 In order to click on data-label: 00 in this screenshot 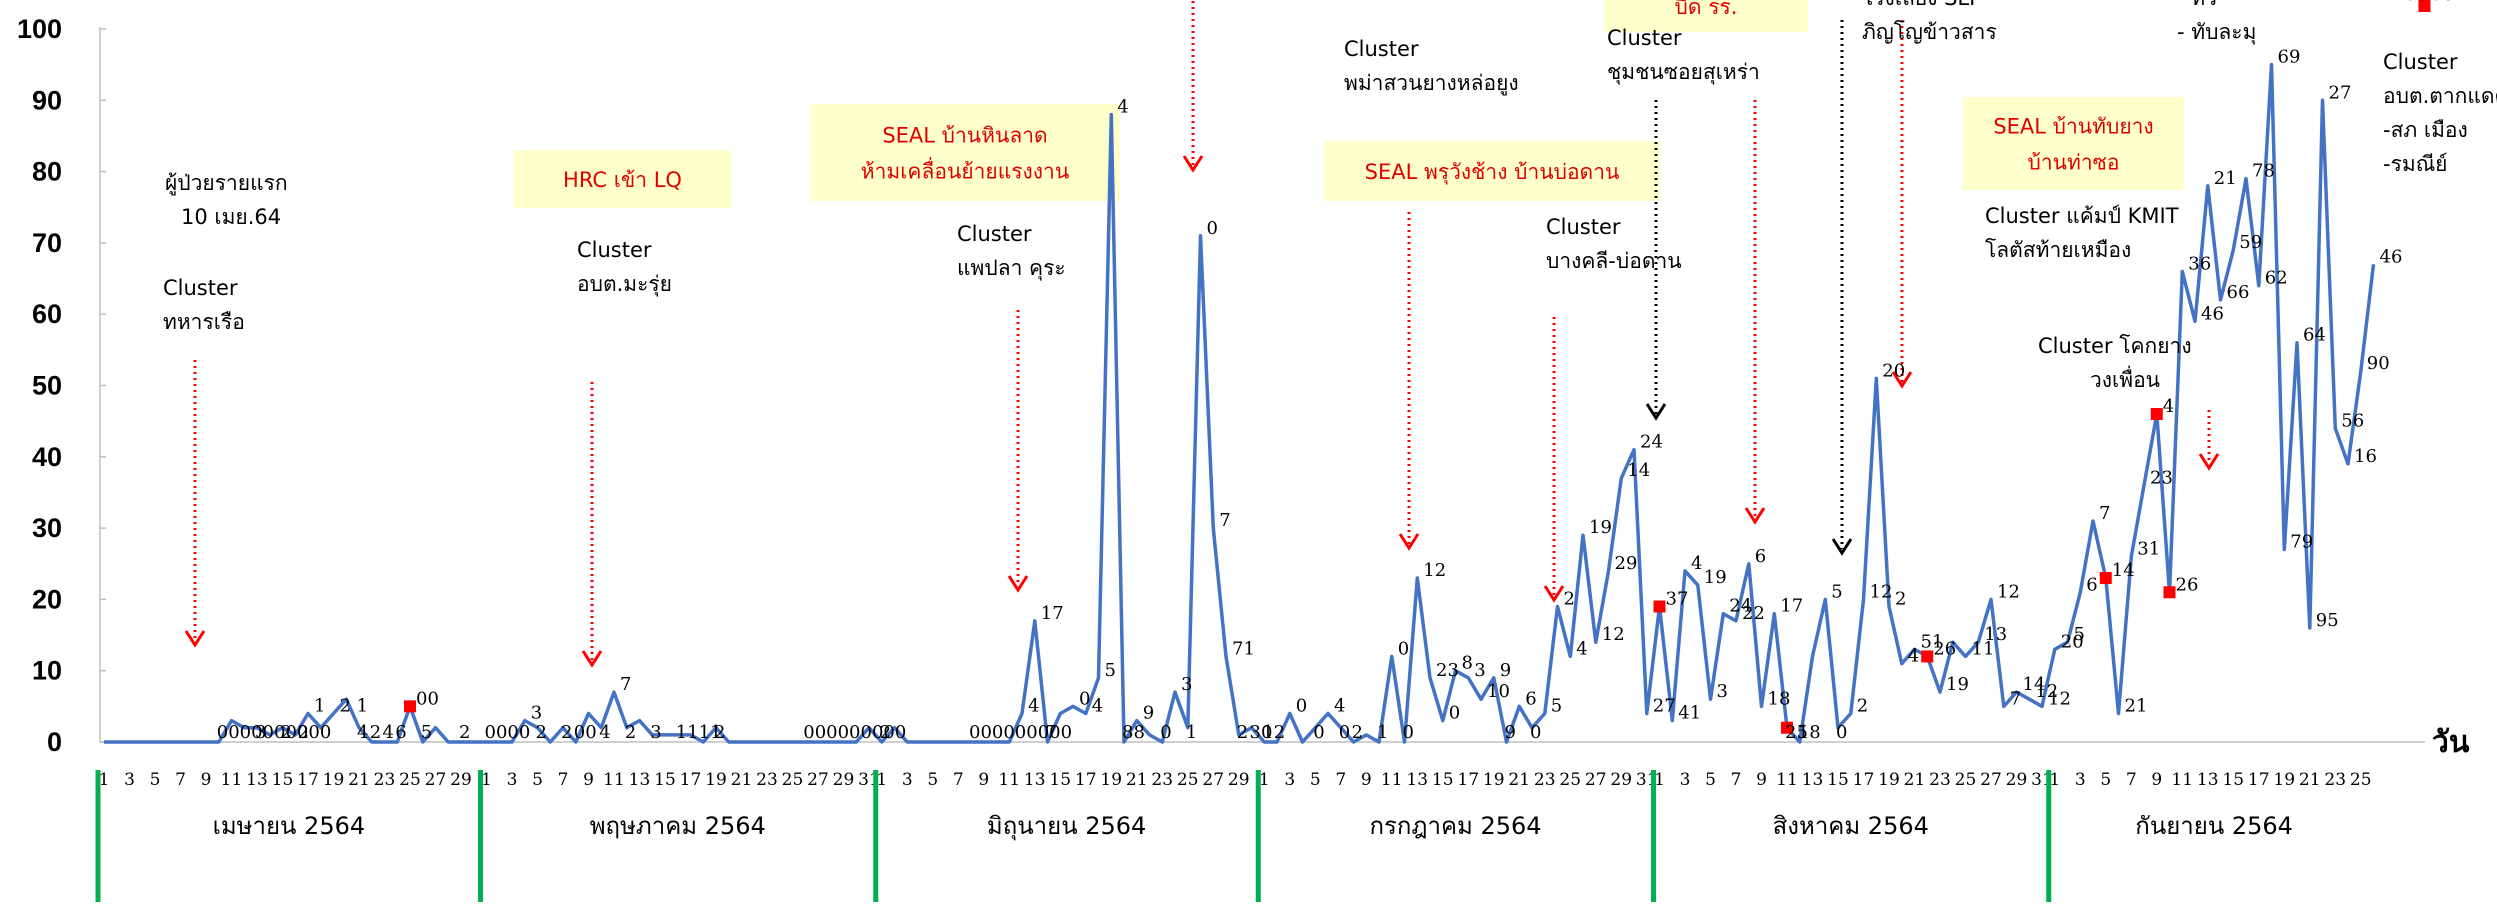, I will do `click(427, 698)`.